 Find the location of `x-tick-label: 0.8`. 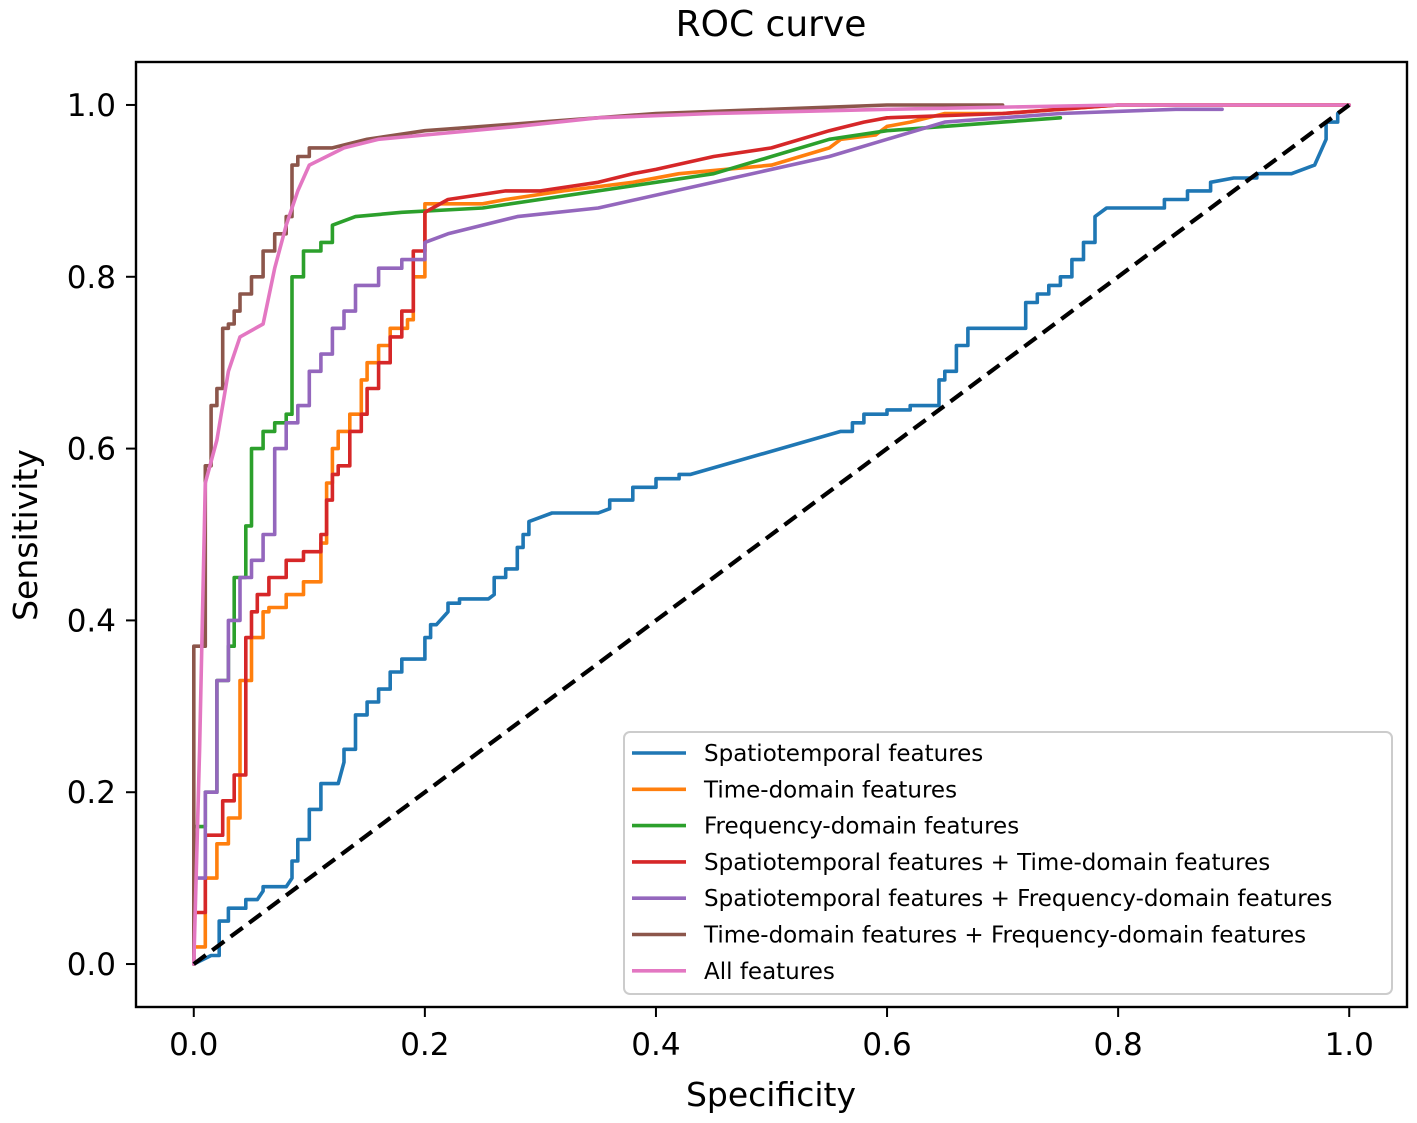

x-tick-label: 0.8 is located at coordinates (1117, 1045).